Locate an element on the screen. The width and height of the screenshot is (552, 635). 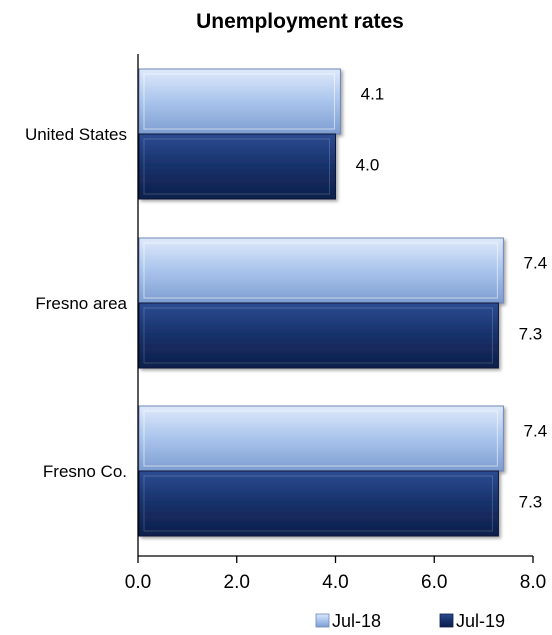
x-tick-label-0: 0.0 is located at coordinates (138, 582).